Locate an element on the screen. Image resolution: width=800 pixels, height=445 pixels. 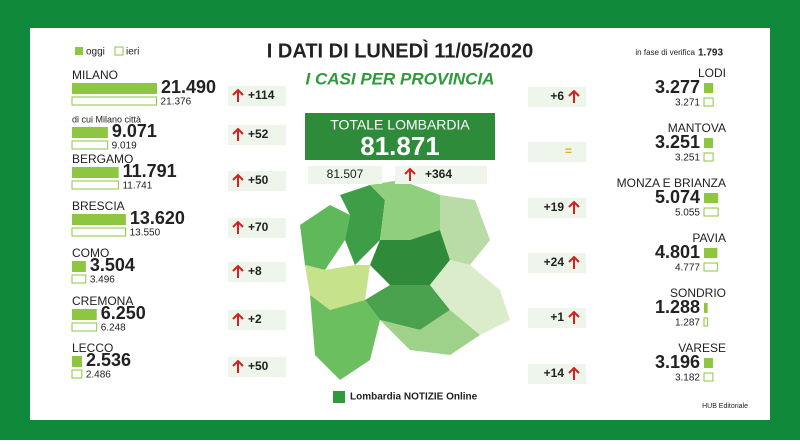
province-name: SONDRIO is located at coordinates (698, 293).